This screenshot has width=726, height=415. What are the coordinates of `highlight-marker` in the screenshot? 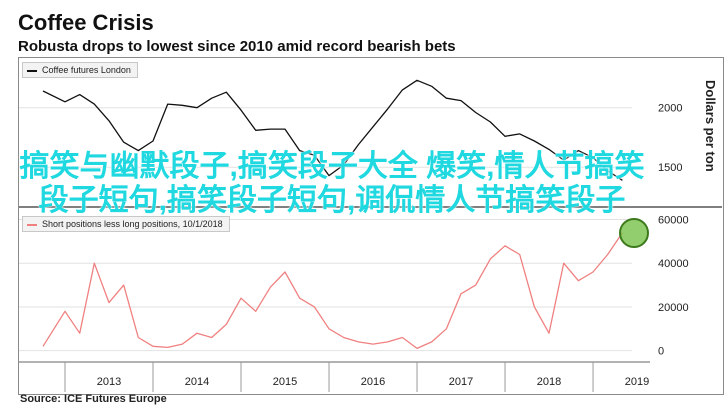 It's located at (634, 233).